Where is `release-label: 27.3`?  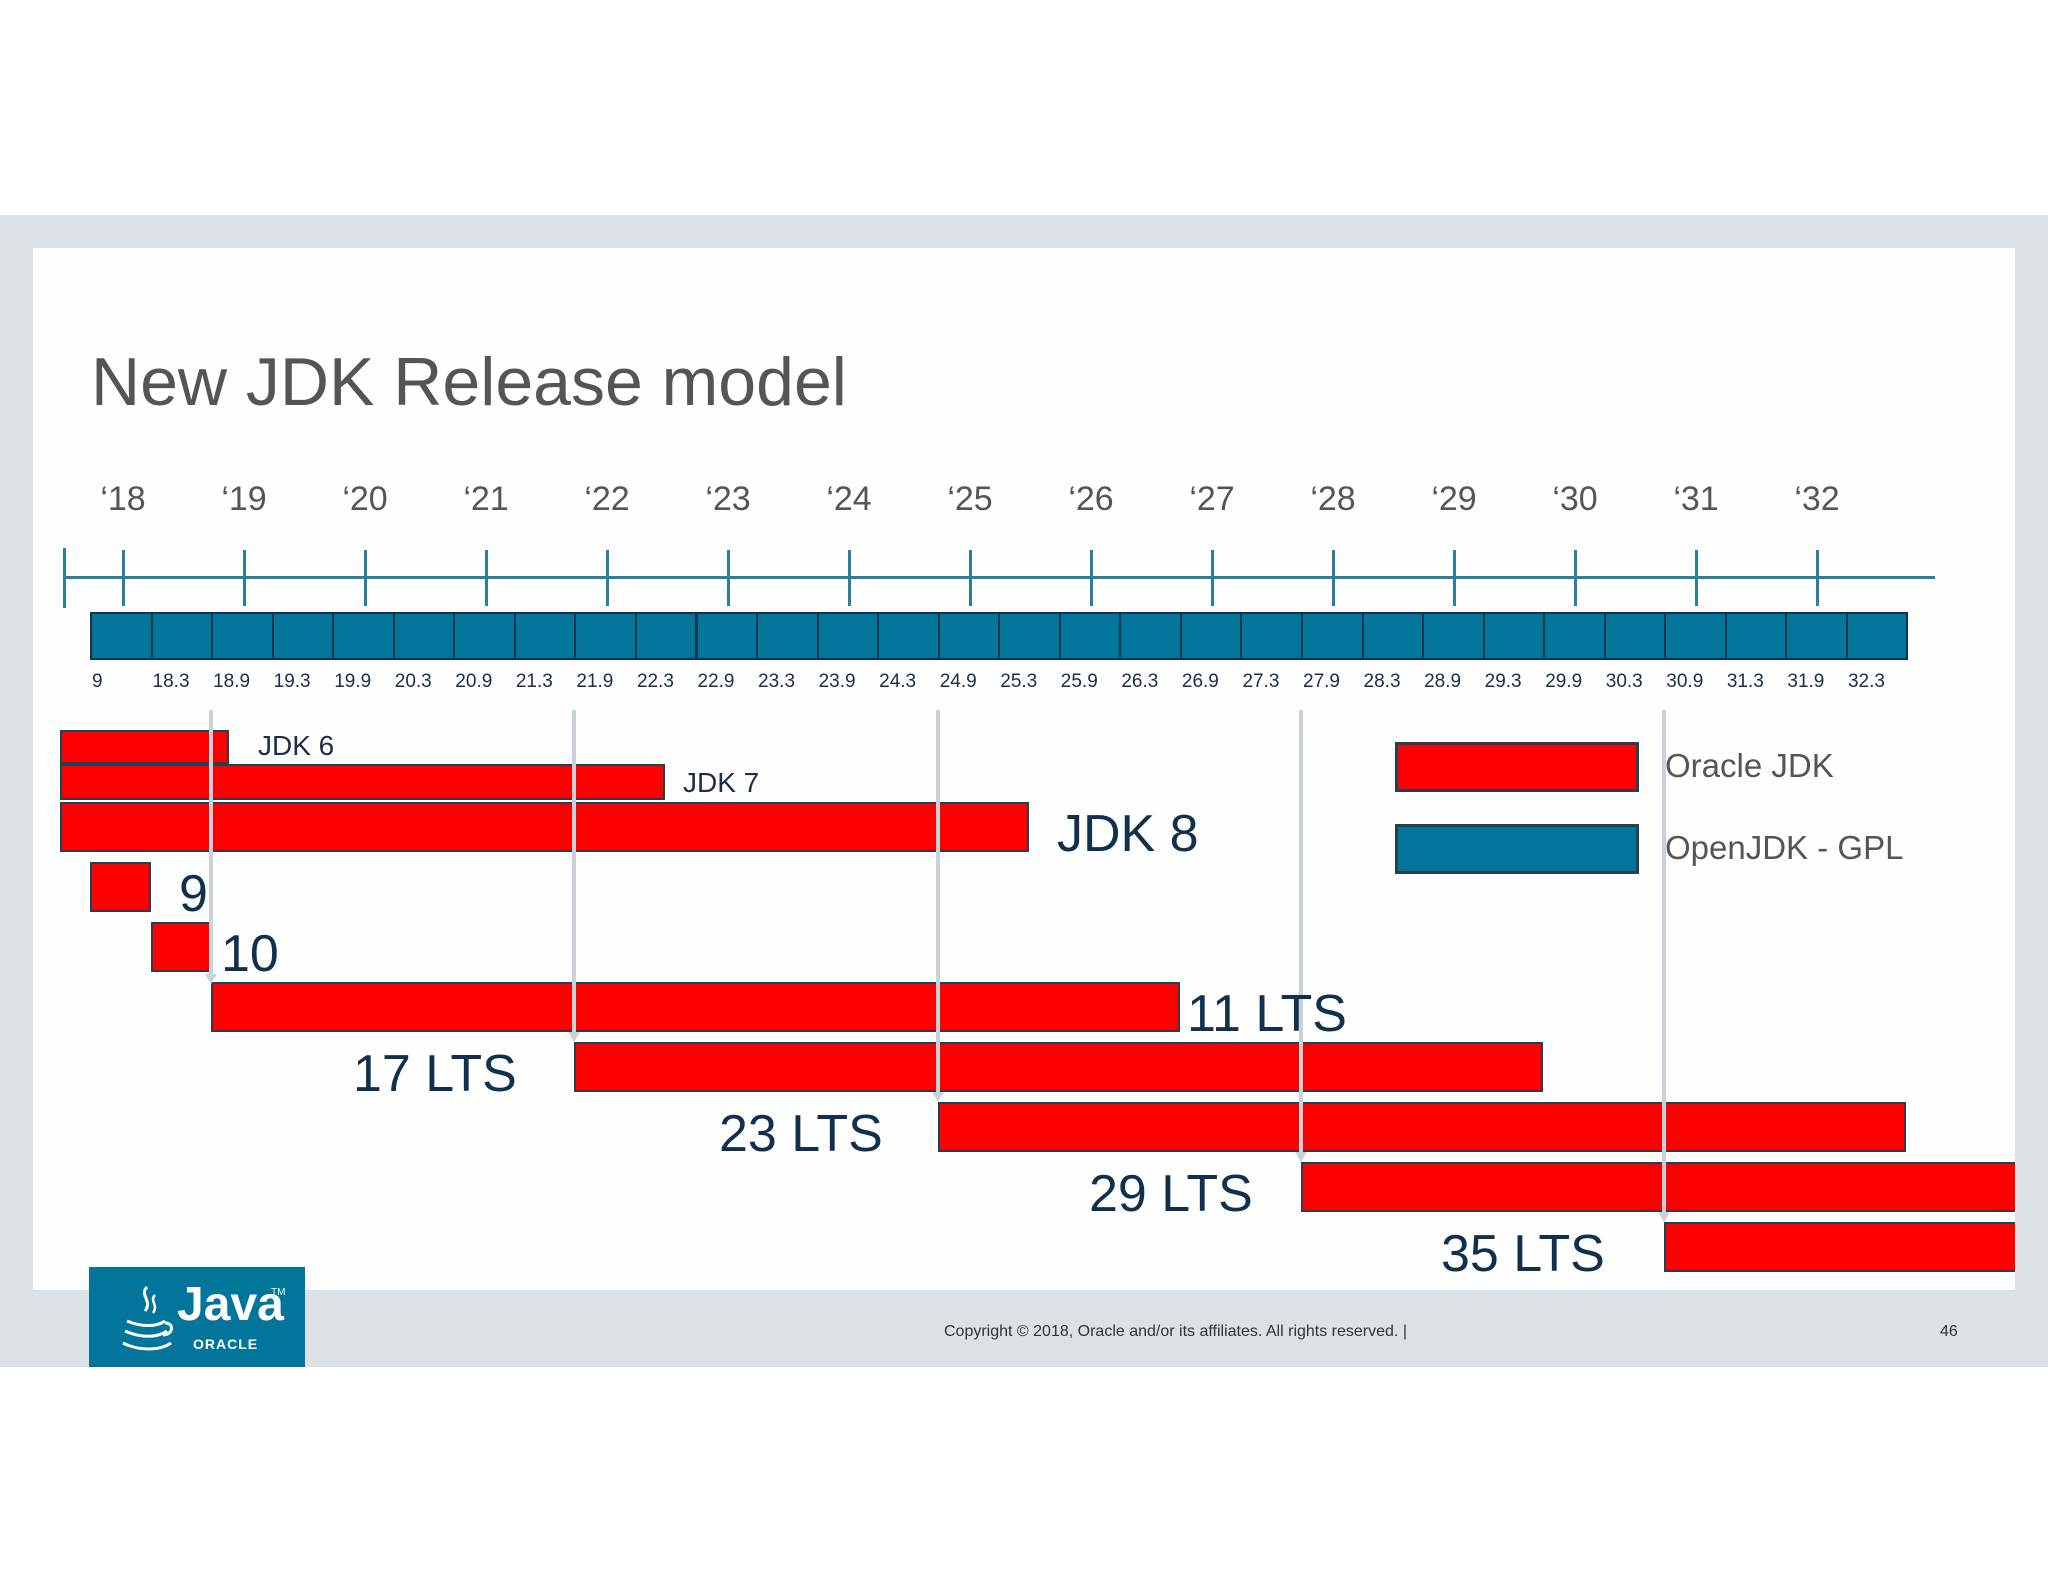 release-label: 27.3 is located at coordinates (1261, 681).